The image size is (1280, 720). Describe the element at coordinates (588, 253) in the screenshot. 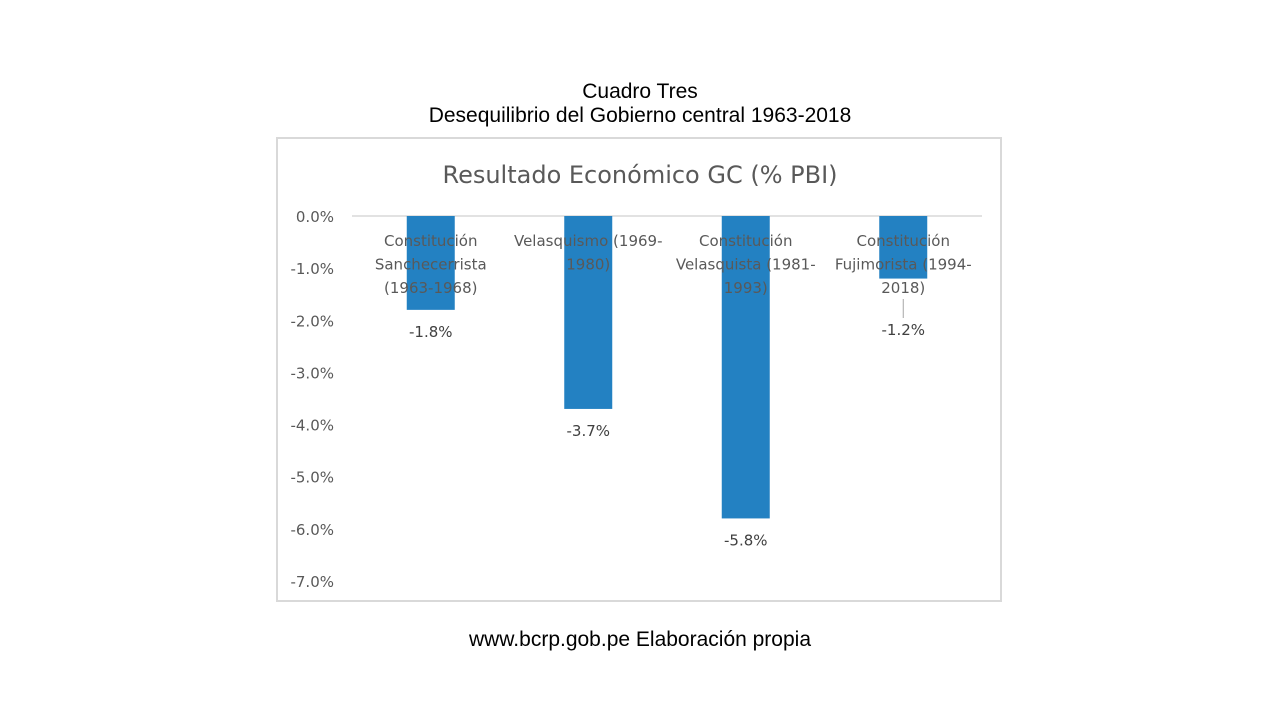

I see `category-label: Velasquismo (1969- 1980)` at that location.